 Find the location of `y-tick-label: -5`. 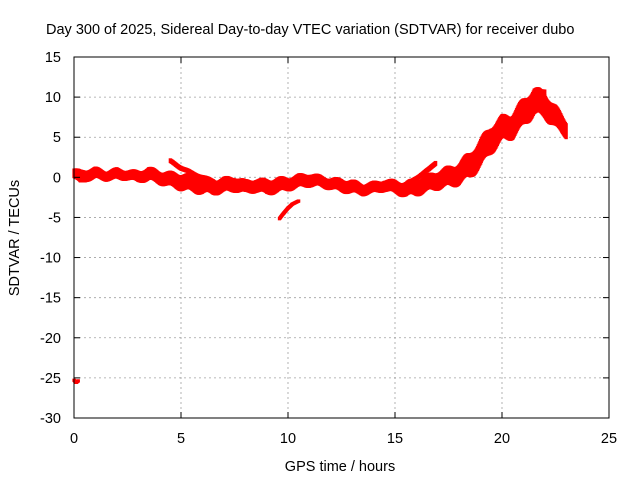

y-tick-label: -5 is located at coordinates (54, 218).